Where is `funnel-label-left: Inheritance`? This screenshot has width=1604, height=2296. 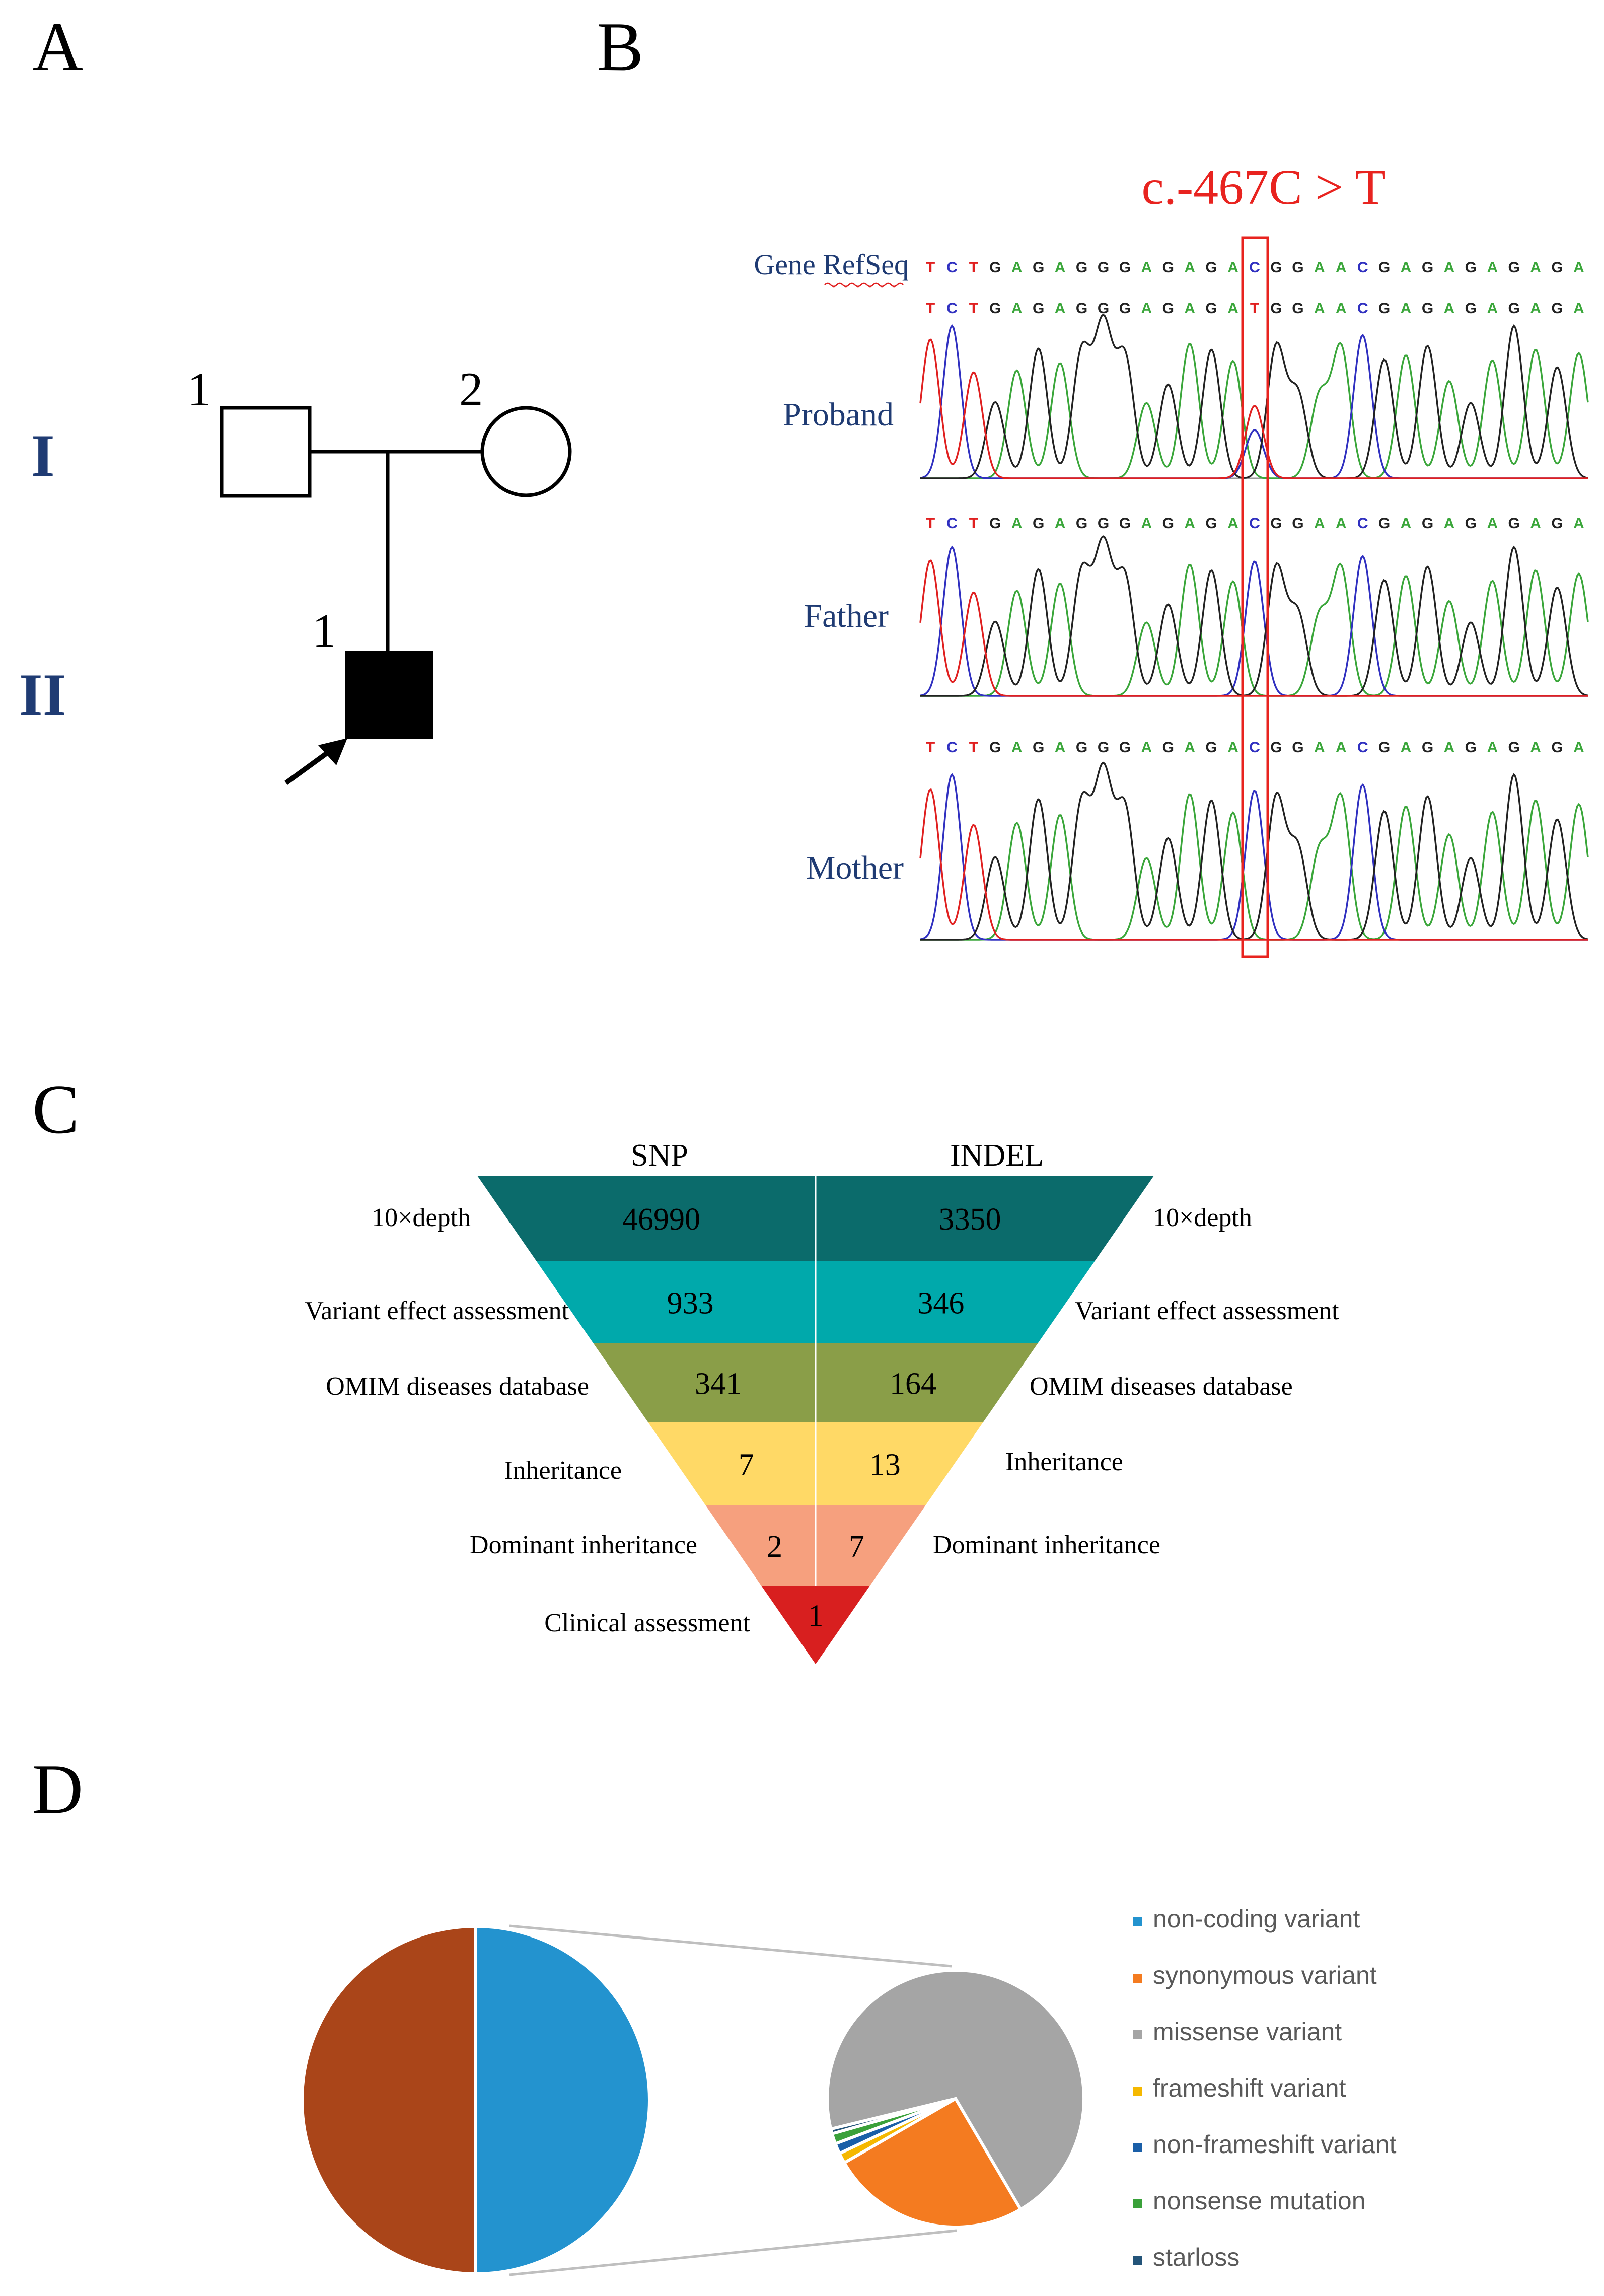
funnel-label-left: Inheritance is located at coordinates (563, 1470).